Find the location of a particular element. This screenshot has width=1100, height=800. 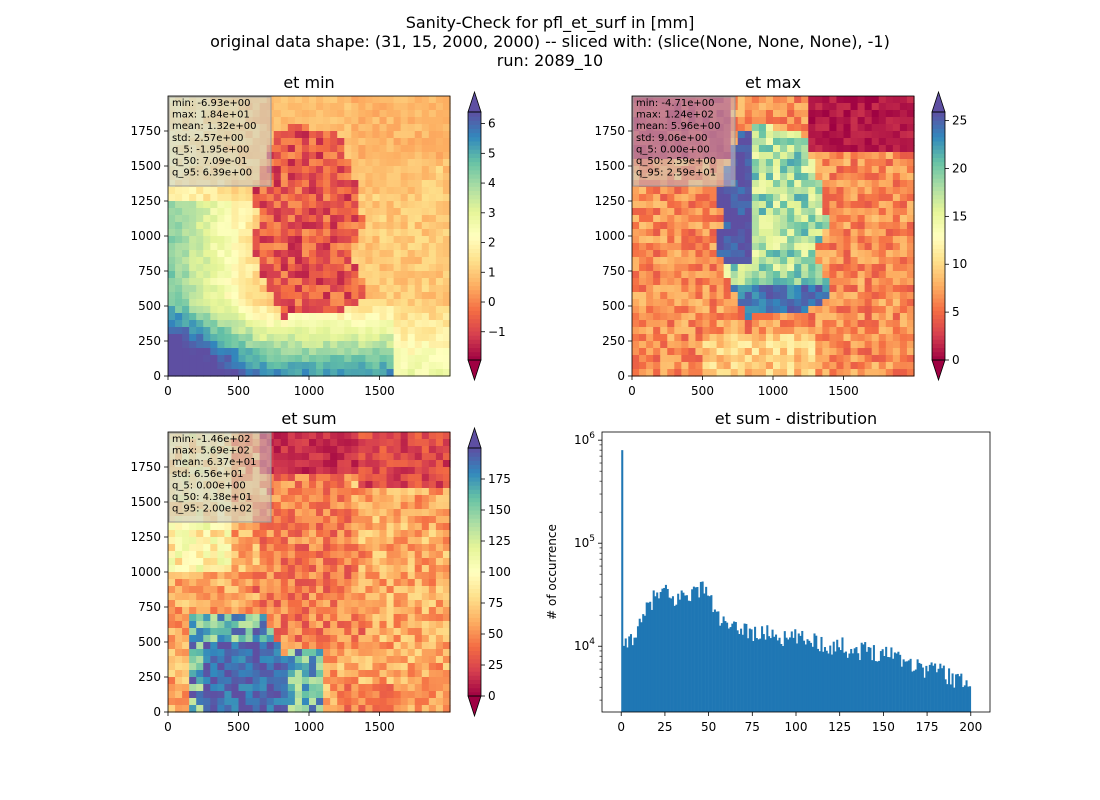

colorbar-frame is located at coordinates (474, 236).